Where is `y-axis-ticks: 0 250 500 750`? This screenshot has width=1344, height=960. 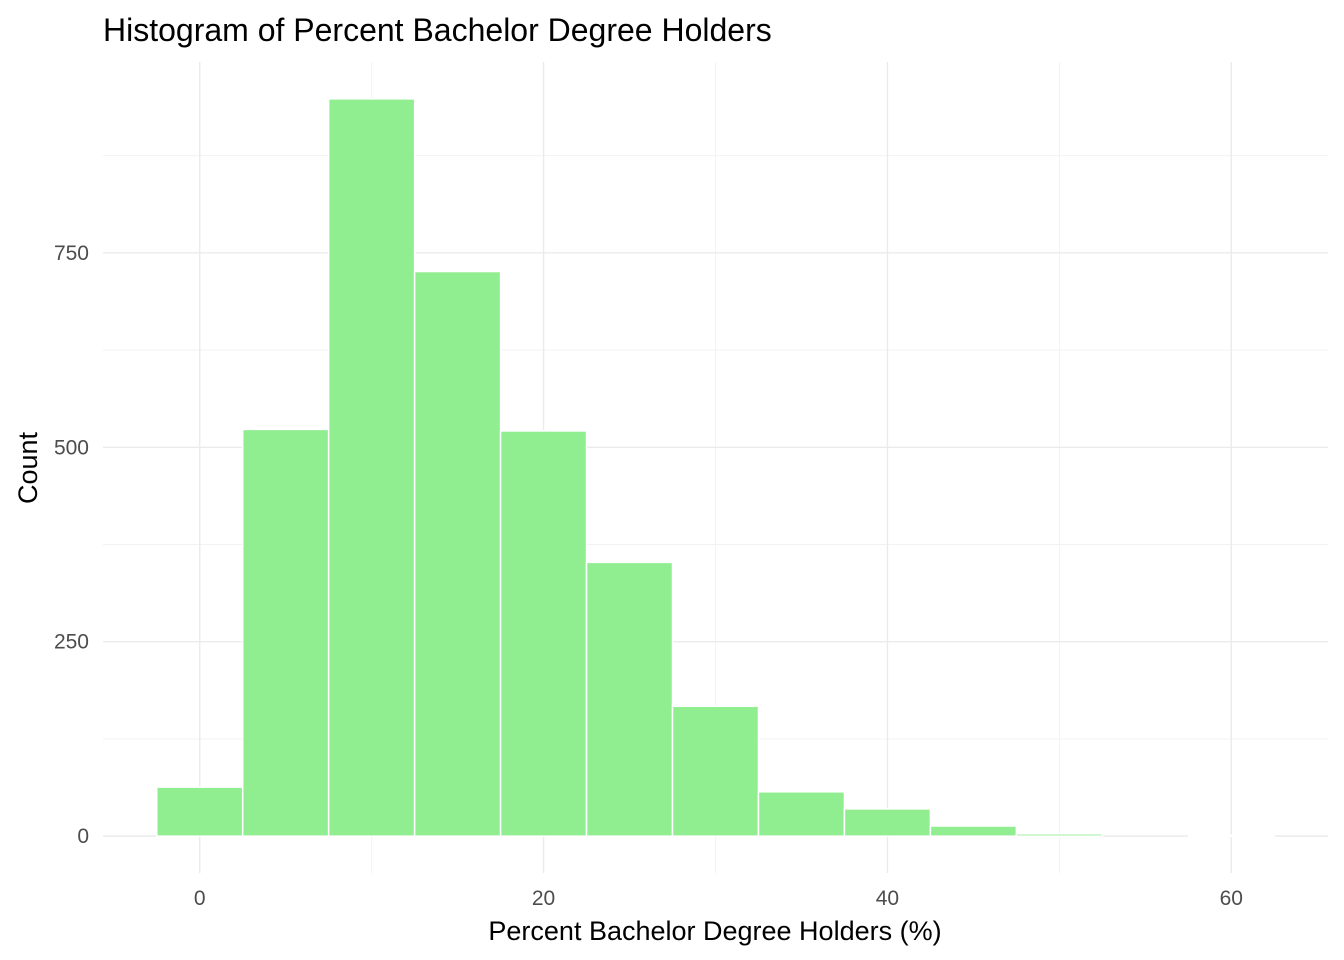 y-axis-ticks: 0 250 500 750 is located at coordinates (71, 545).